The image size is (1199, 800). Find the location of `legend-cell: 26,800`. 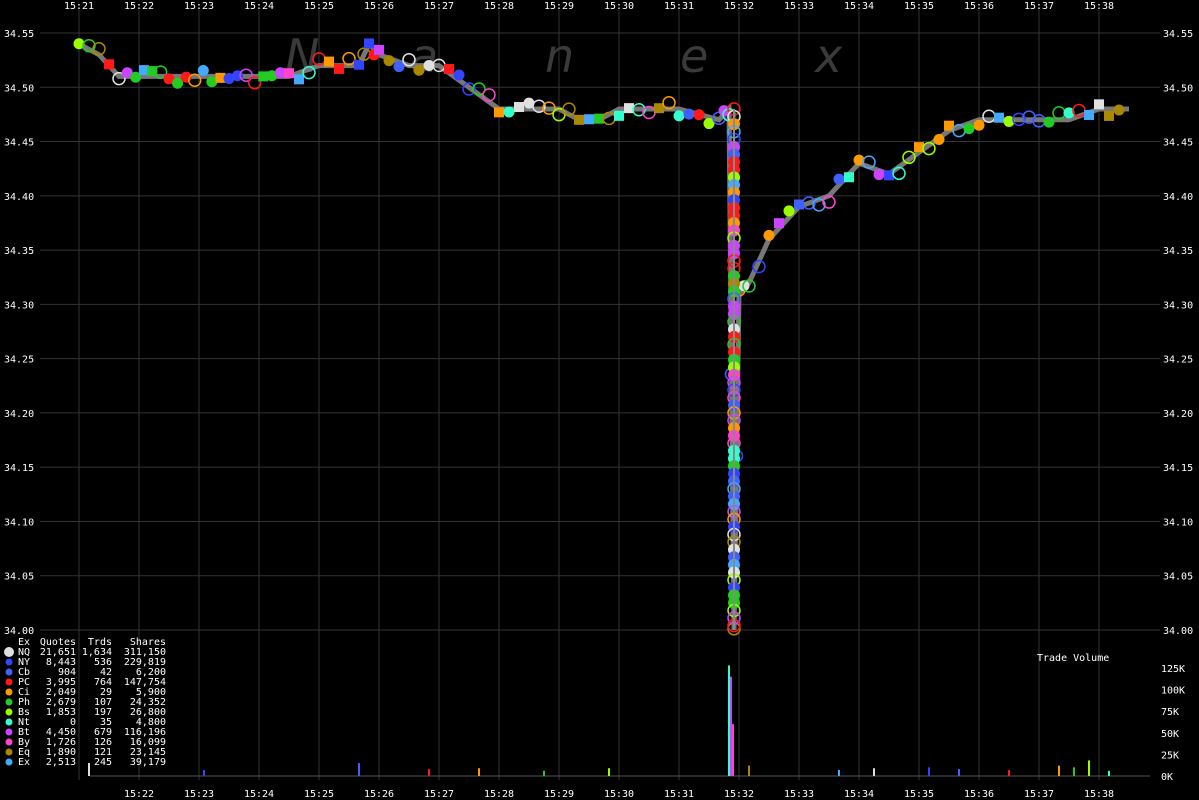

legend-cell: 26,800 is located at coordinates (148, 712).